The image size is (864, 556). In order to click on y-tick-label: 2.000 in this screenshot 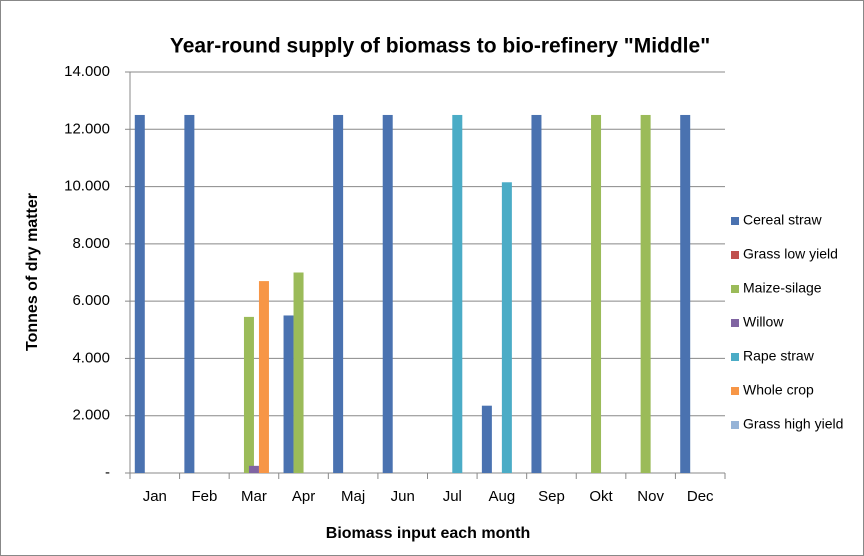, I will do `click(91, 415)`.